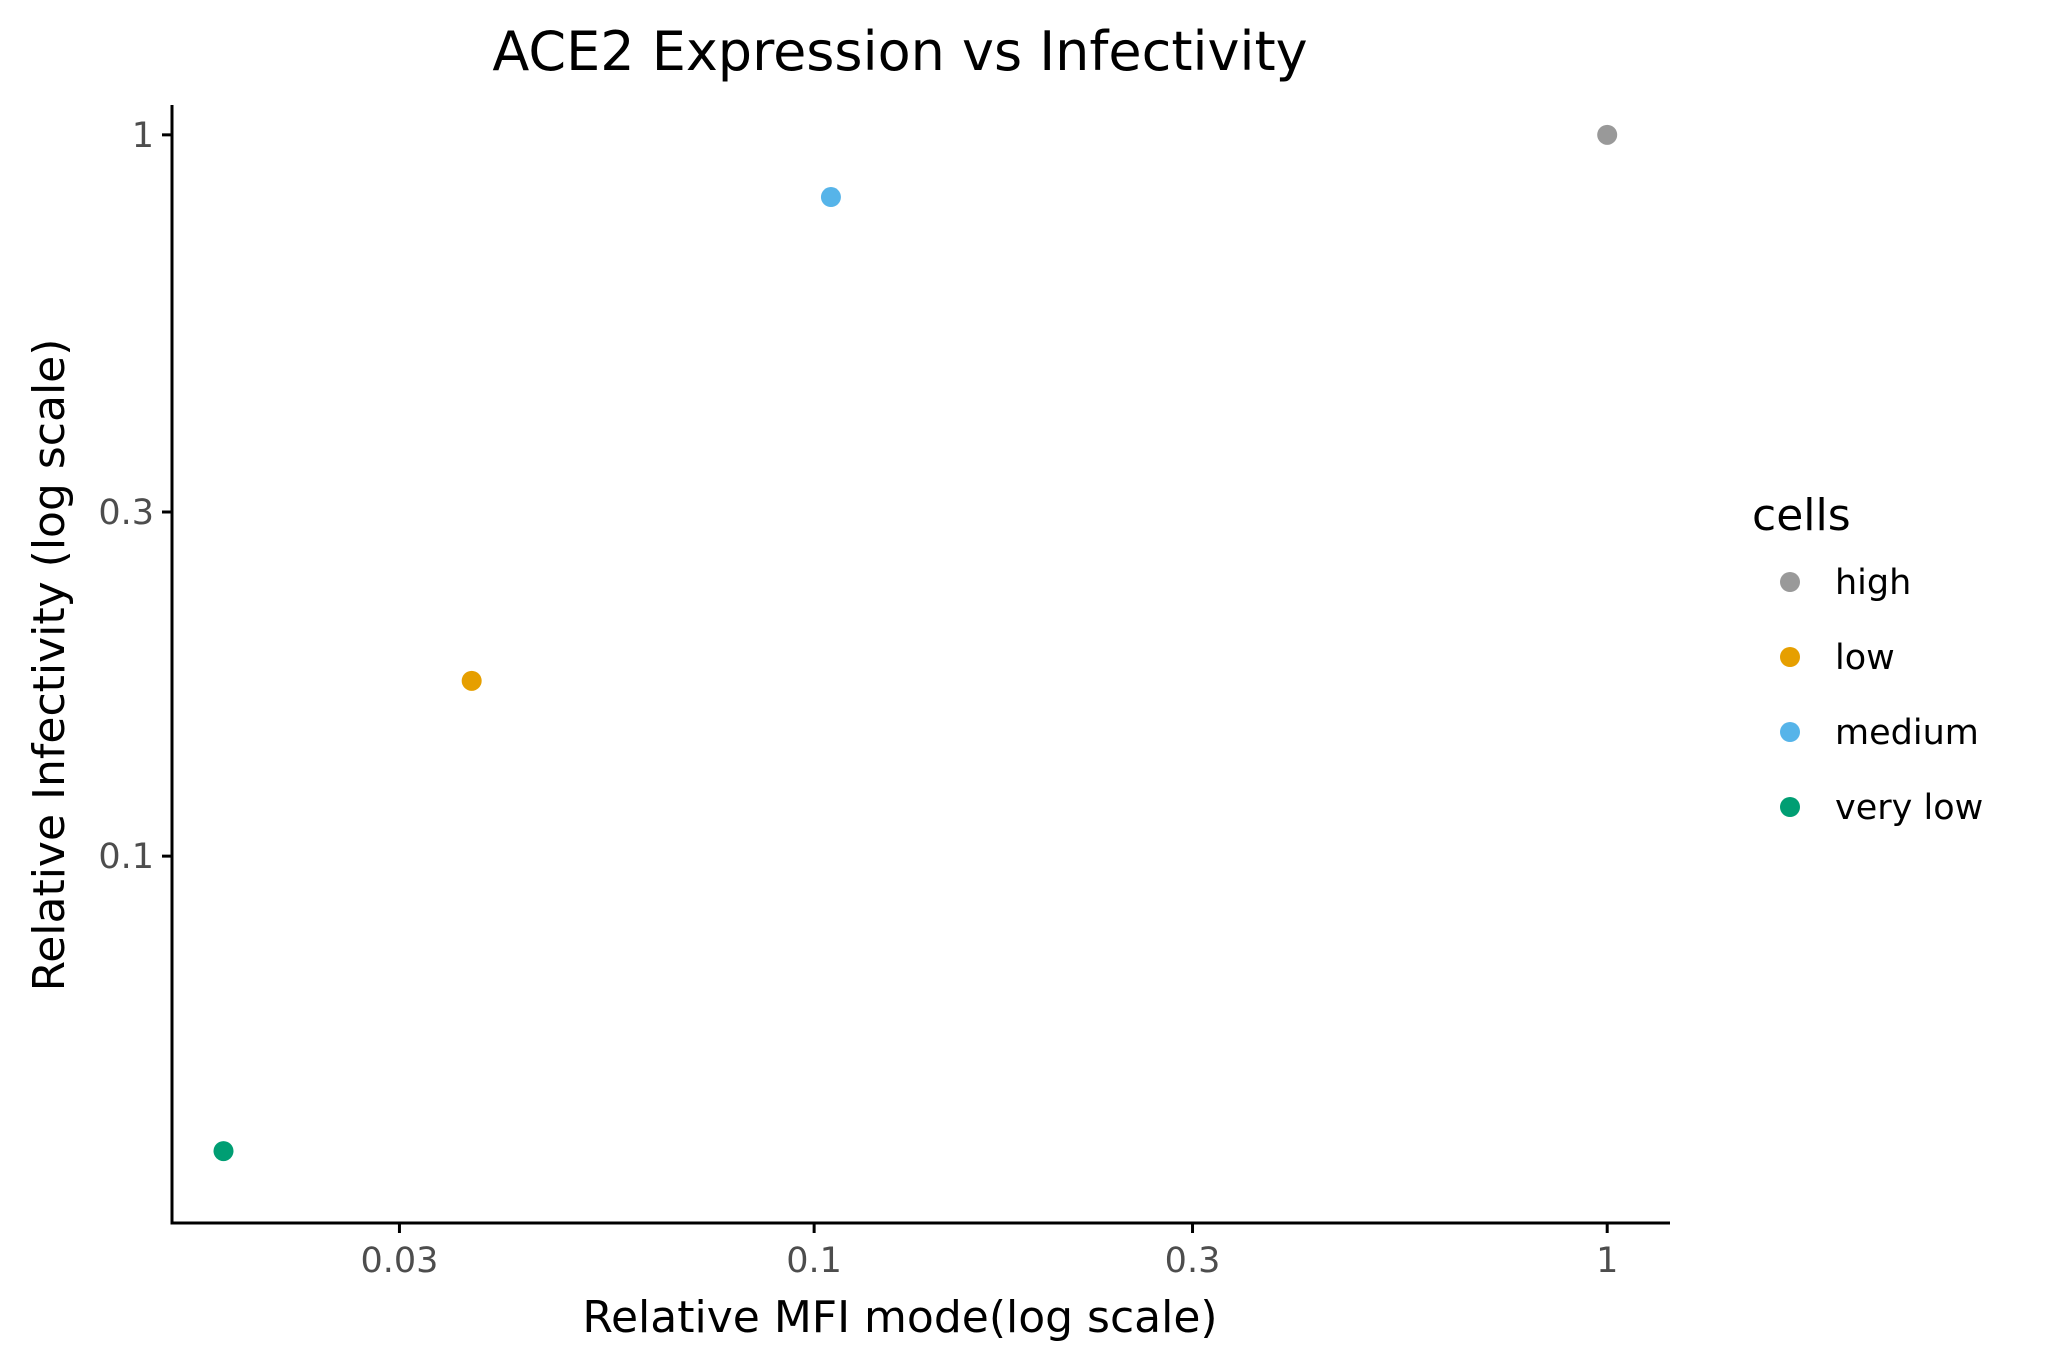 The width and height of the screenshot is (2055, 1367). What do you see at coordinates (1801, 515) in the screenshot?
I see `legend-title: cells` at bounding box center [1801, 515].